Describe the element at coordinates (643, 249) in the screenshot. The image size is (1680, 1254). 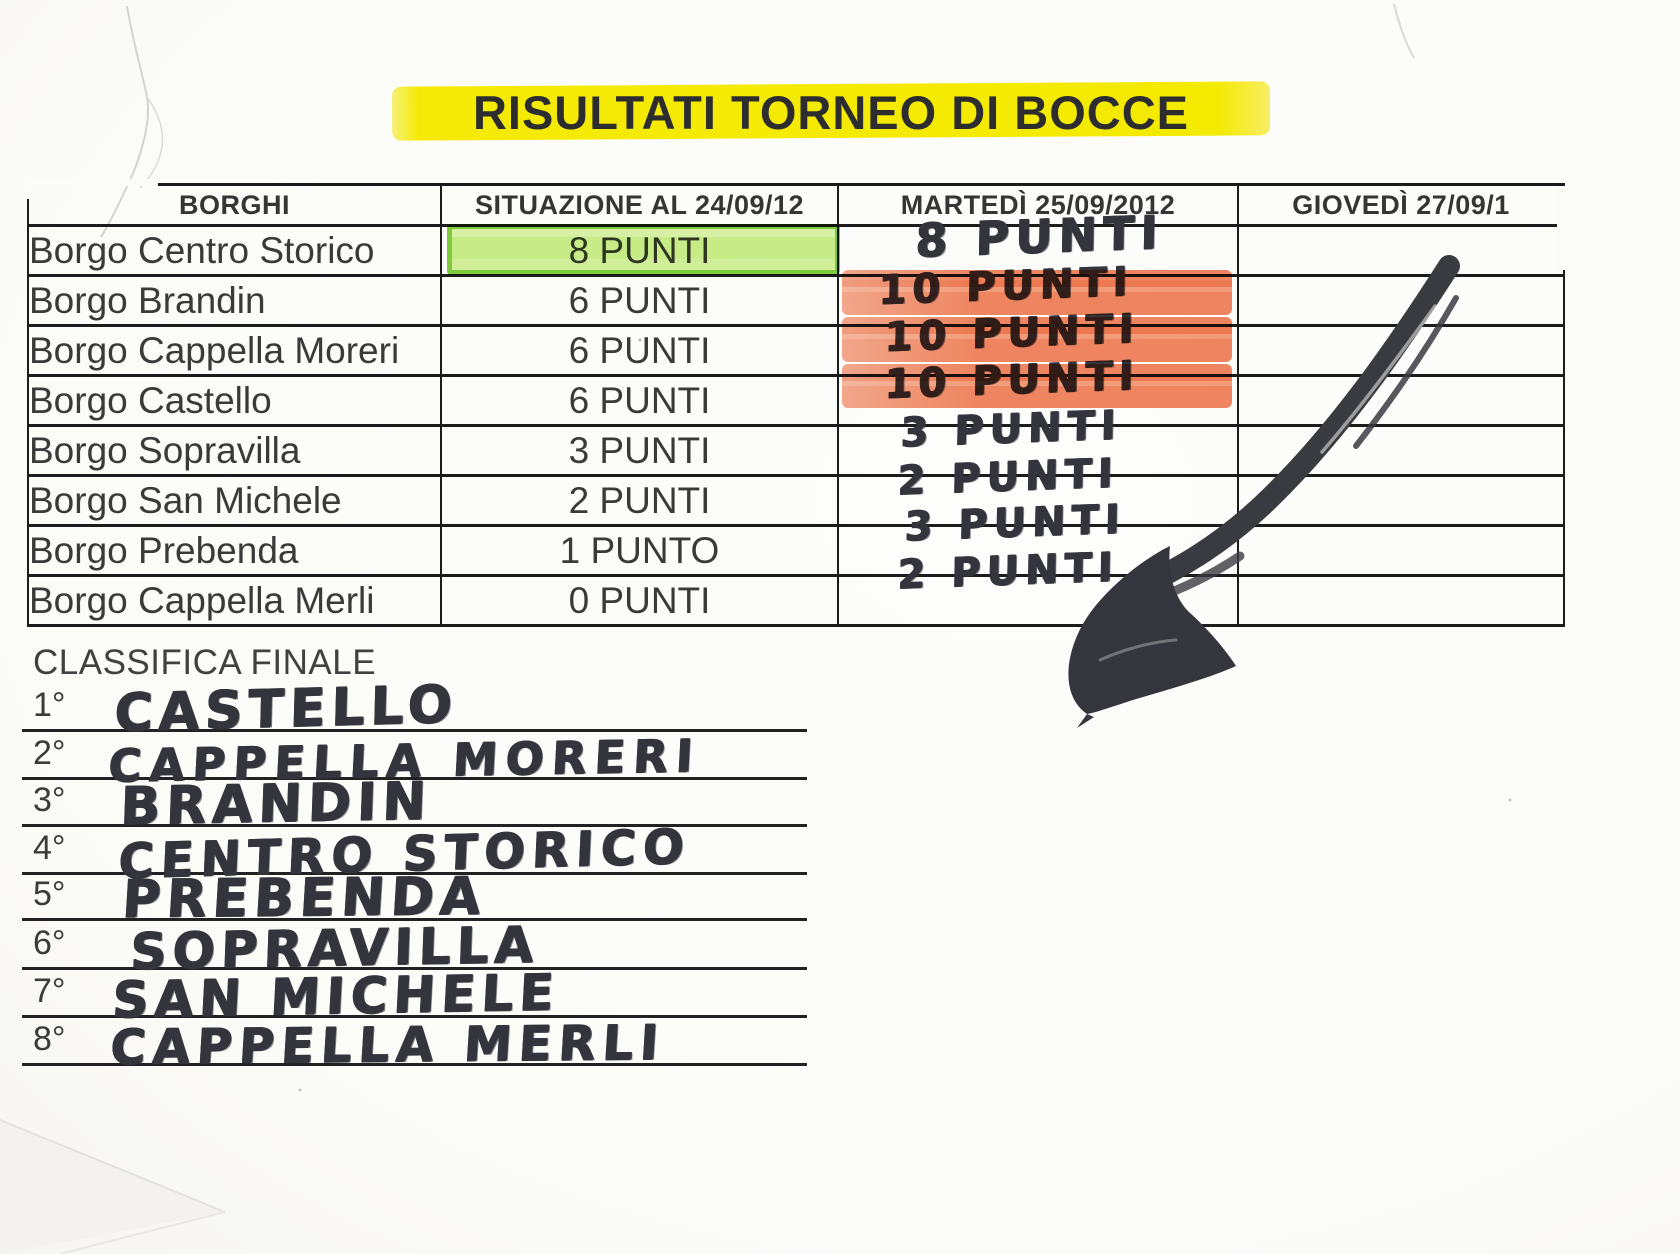
I see `green-highlight` at that location.